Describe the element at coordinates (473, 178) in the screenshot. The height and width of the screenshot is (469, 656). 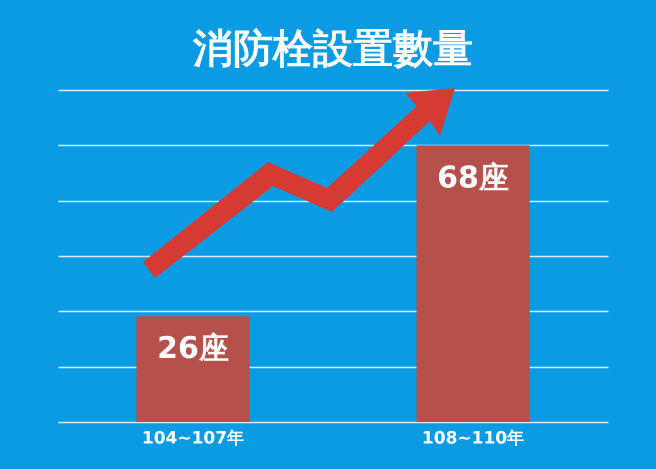
I see `data-label: 68座` at that location.